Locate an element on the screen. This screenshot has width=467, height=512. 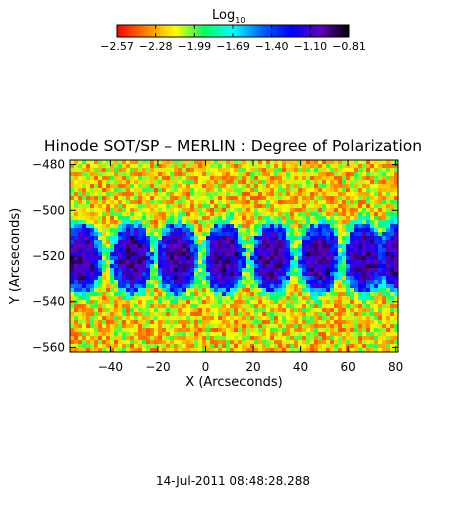
y-axis-label: Y (Arcseconds) is located at coordinates (15, 256).